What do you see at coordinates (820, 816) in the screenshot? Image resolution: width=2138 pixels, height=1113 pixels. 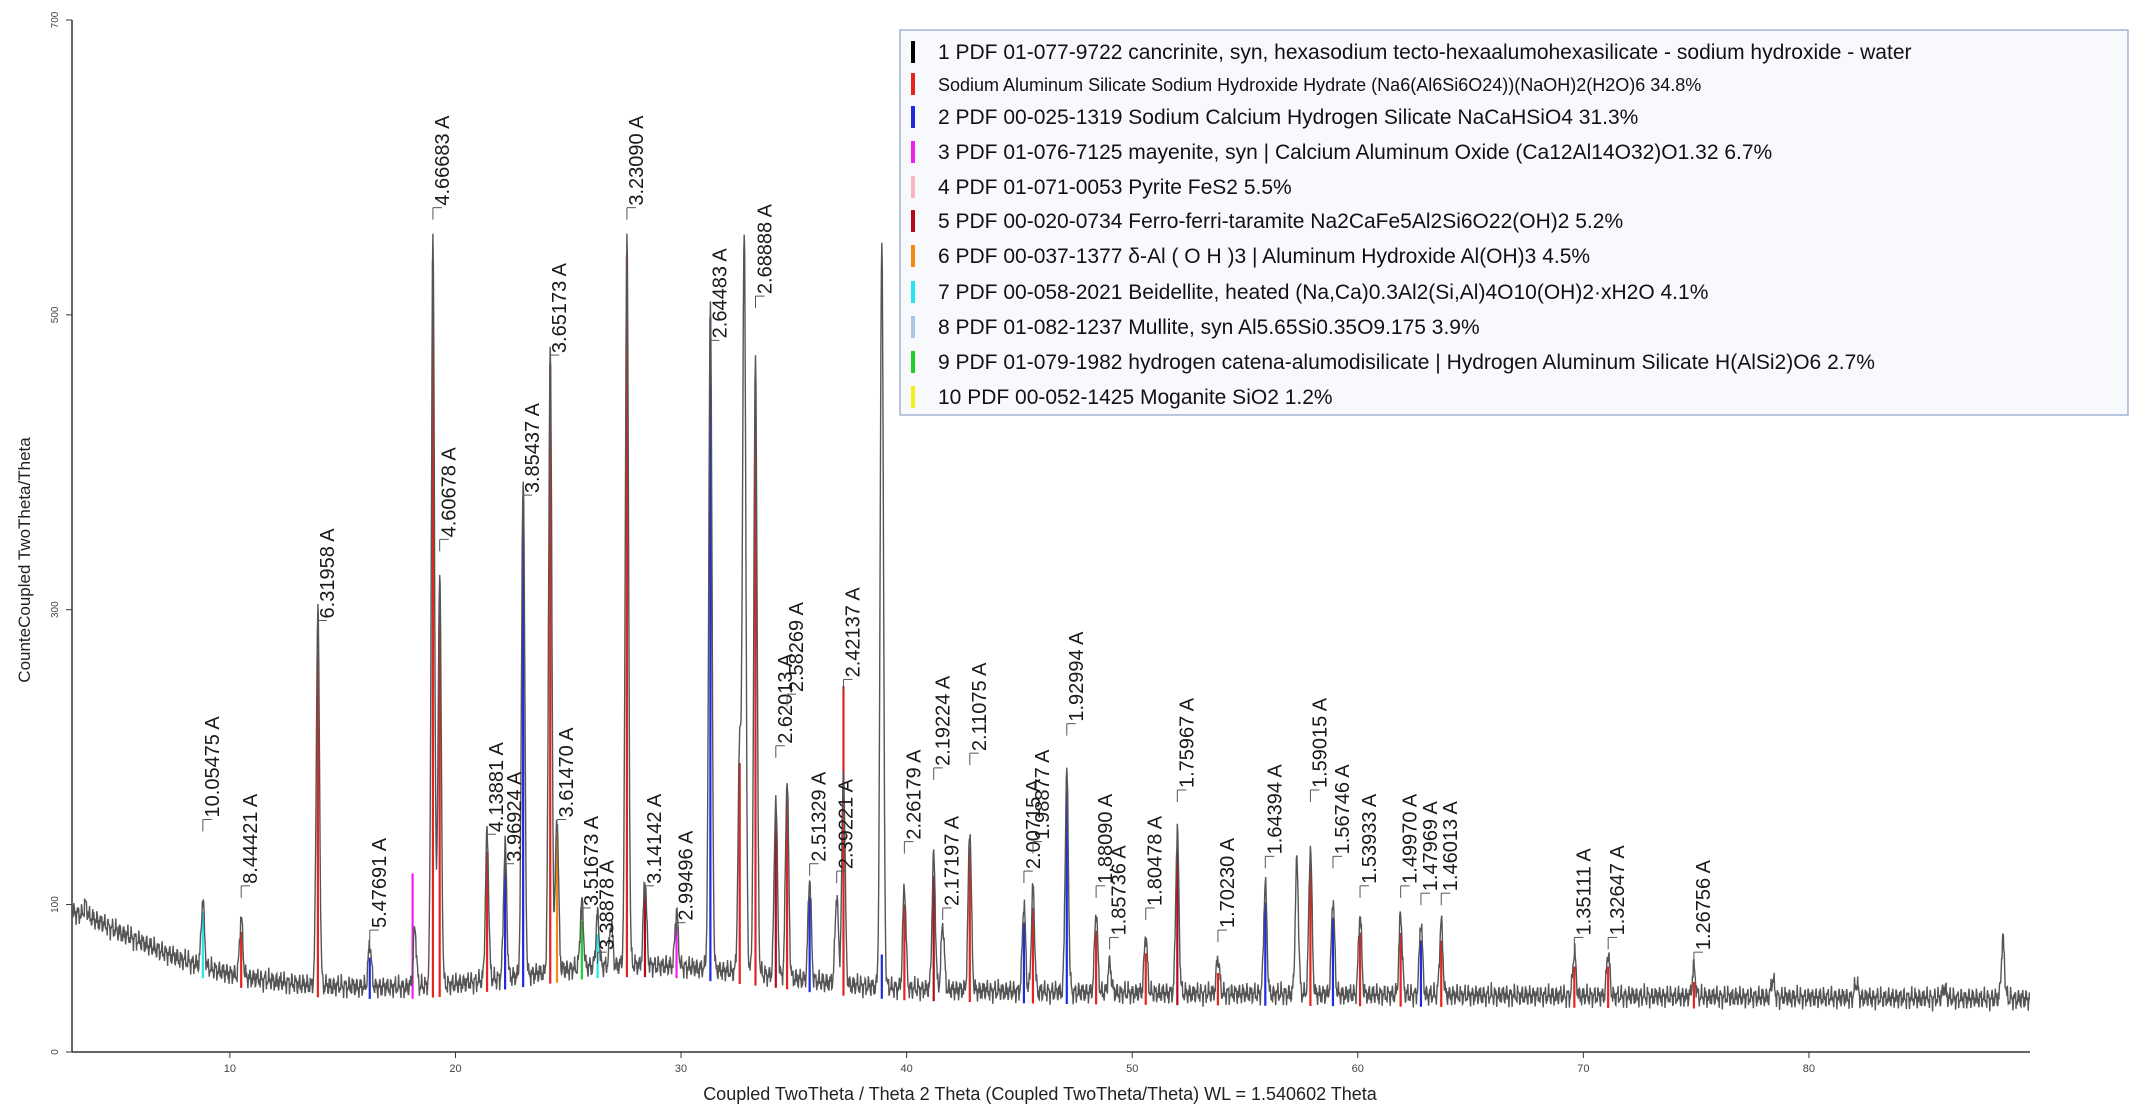 I see `peak-d-spacing-label: 2.51329 A` at bounding box center [820, 816].